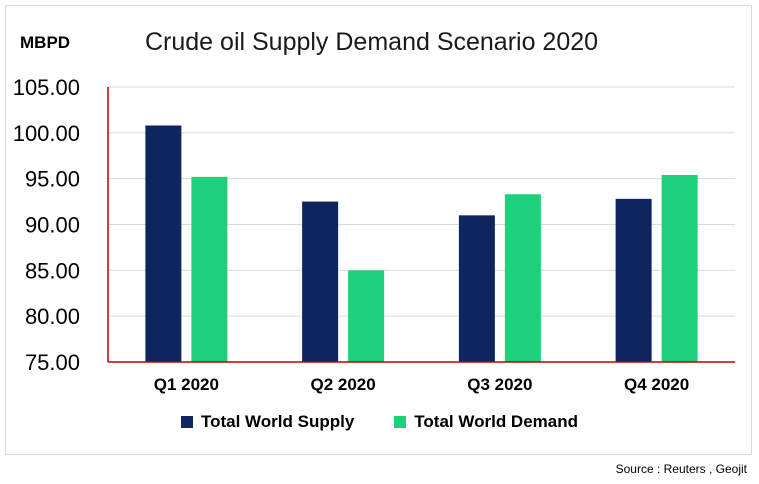  I want to click on source-note: Source : Reuters , Geojit, so click(681, 469).